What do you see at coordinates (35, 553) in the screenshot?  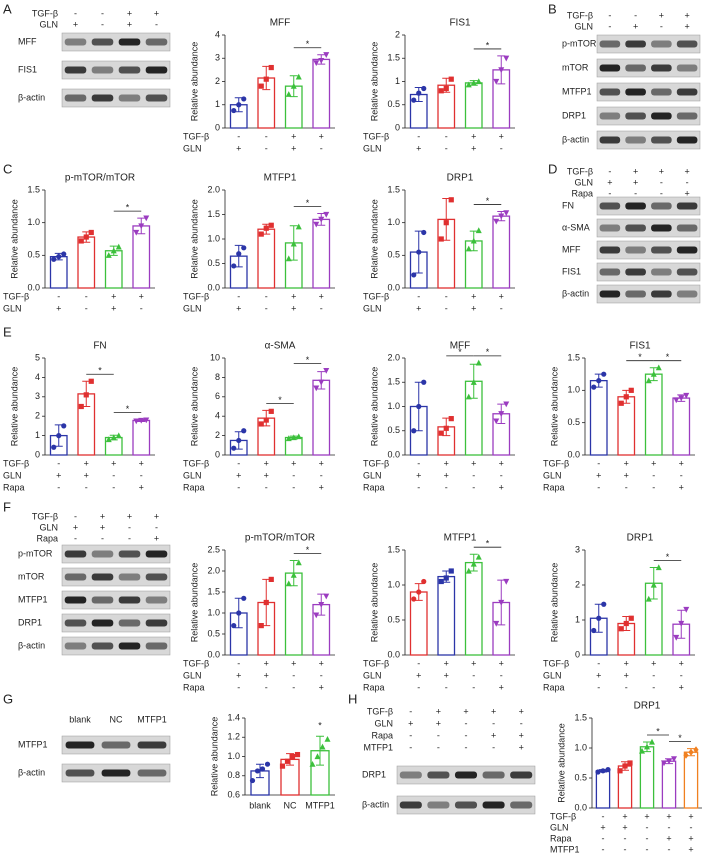 I see `band-label: p-mTOR` at bounding box center [35, 553].